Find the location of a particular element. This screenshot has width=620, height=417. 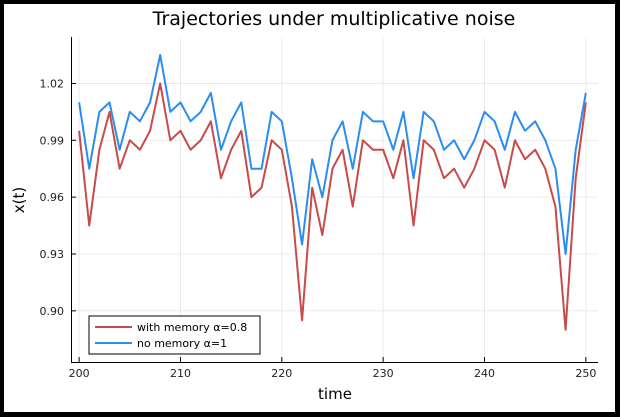

x-tick-label: 210 is located at coordinates (180, 373).